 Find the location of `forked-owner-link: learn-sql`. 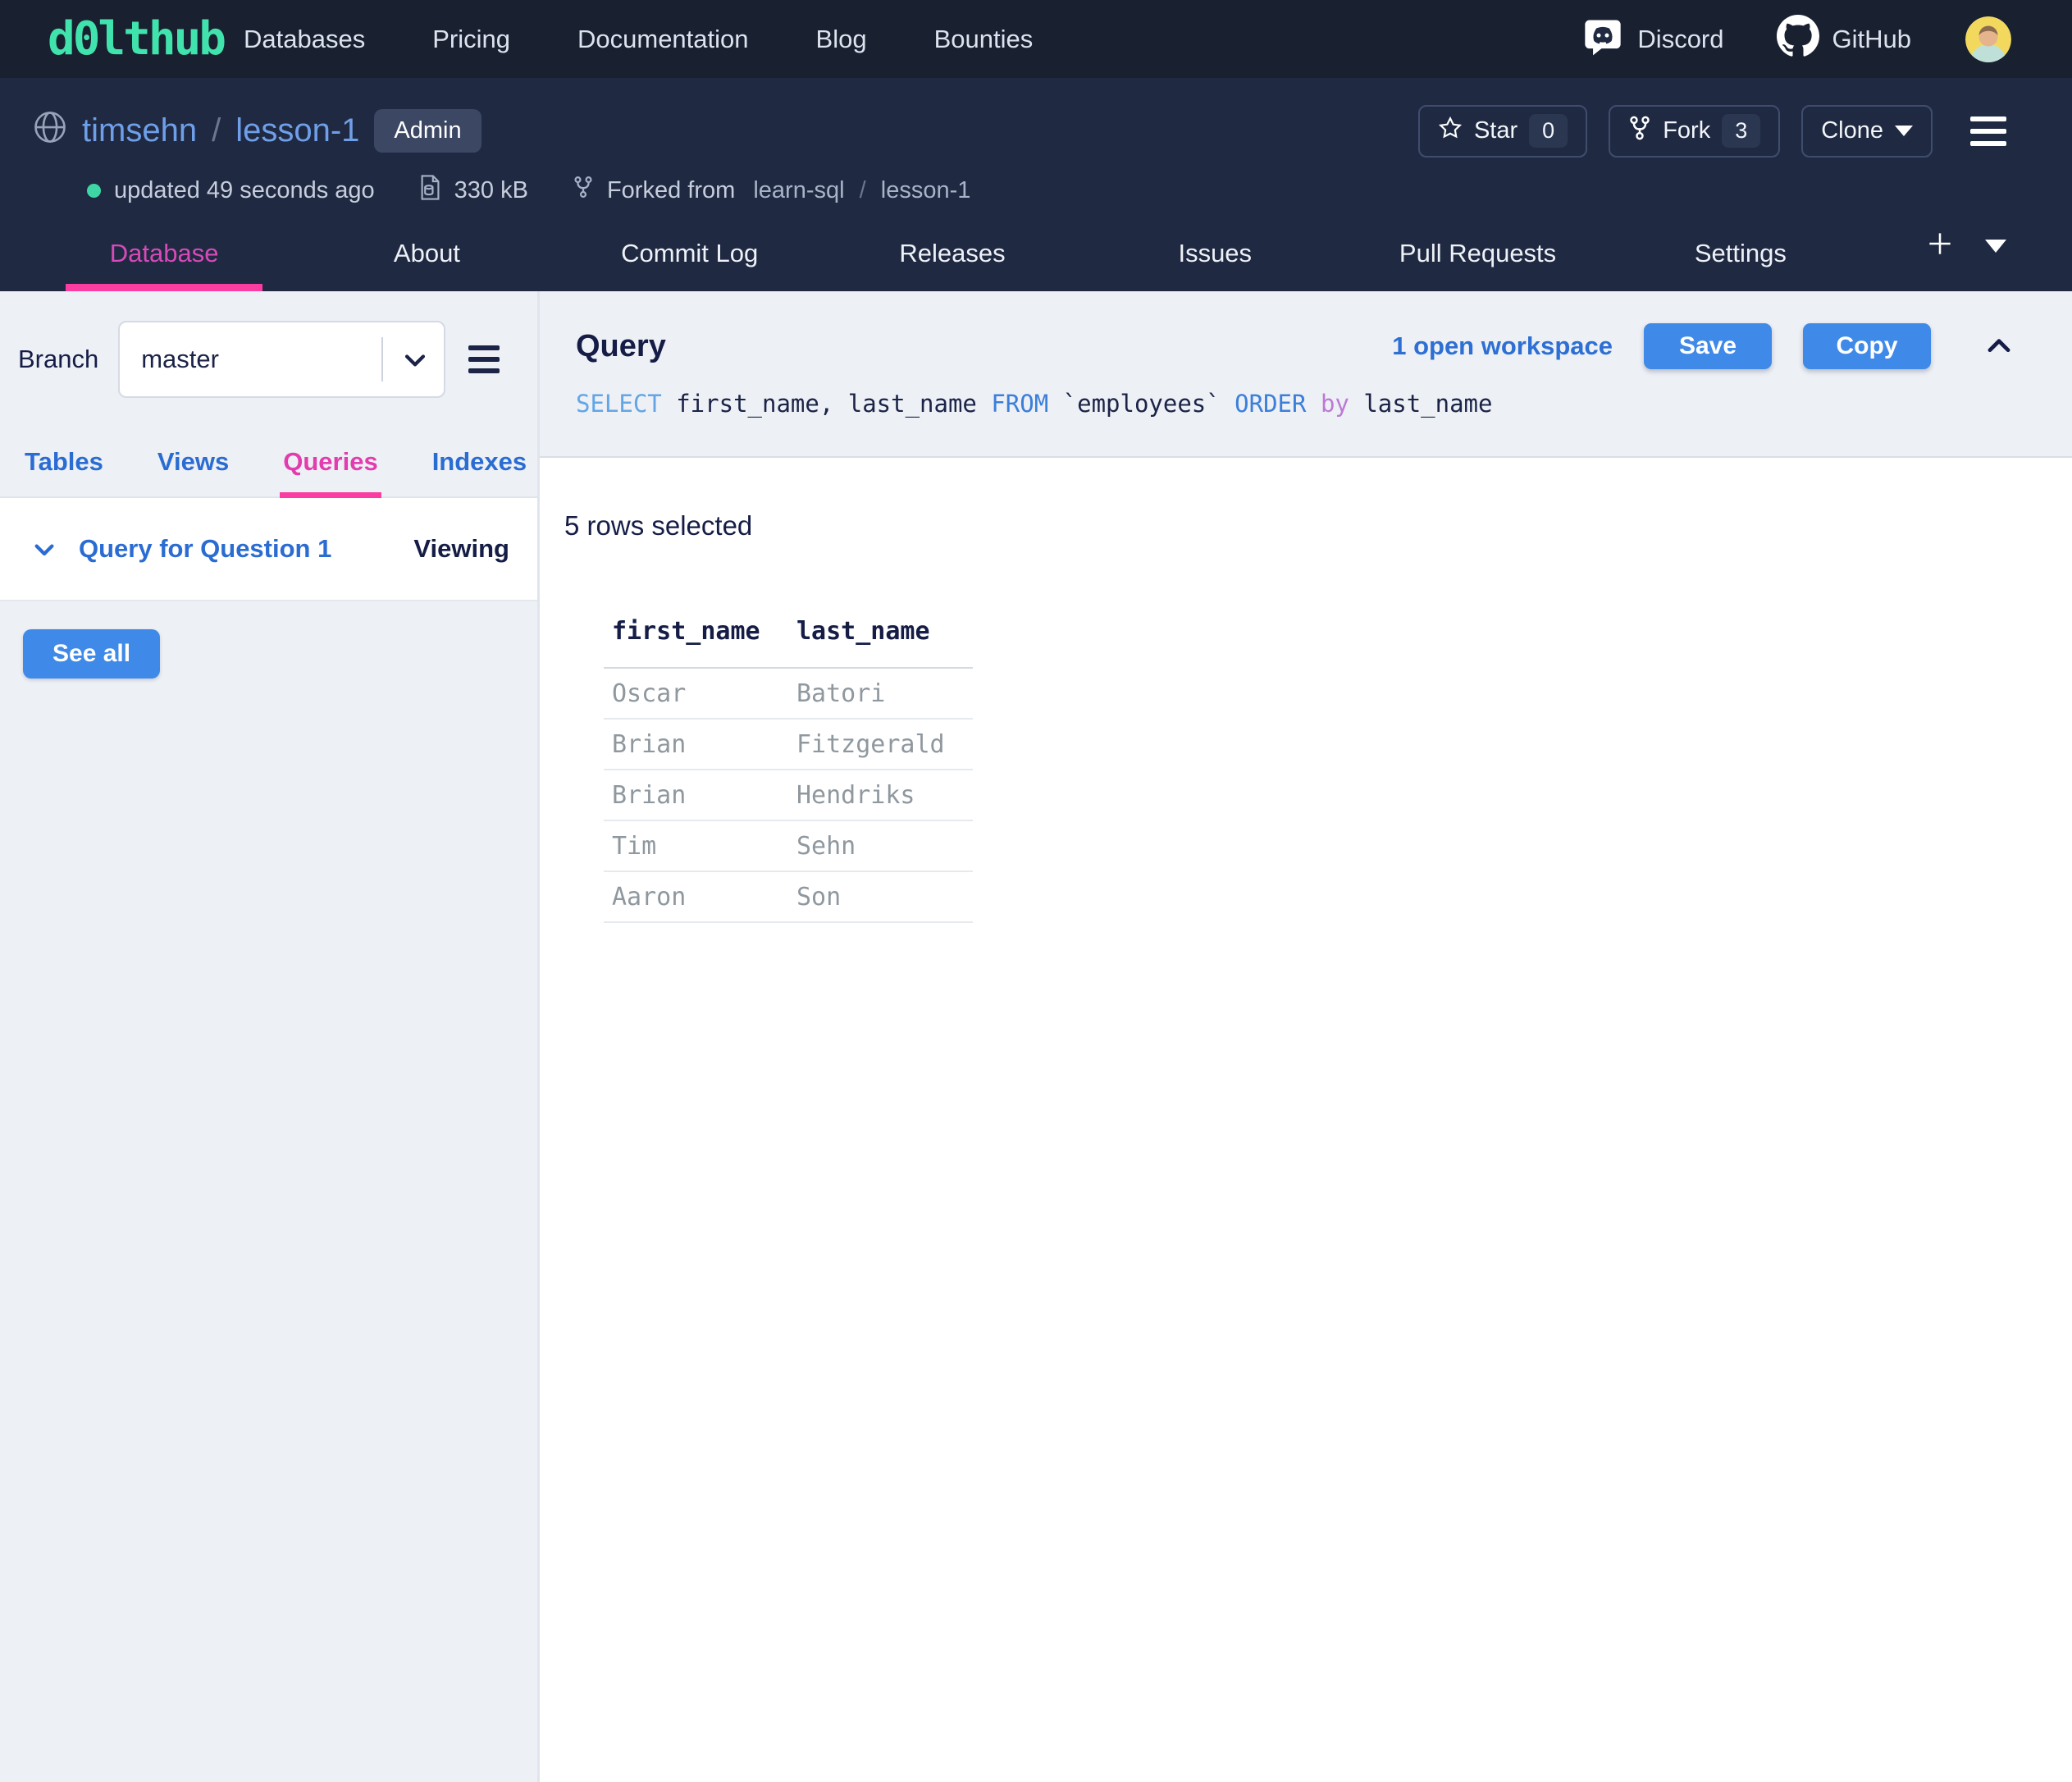

forked-owner-link: learn-sql is located at coordinates (799, 189).